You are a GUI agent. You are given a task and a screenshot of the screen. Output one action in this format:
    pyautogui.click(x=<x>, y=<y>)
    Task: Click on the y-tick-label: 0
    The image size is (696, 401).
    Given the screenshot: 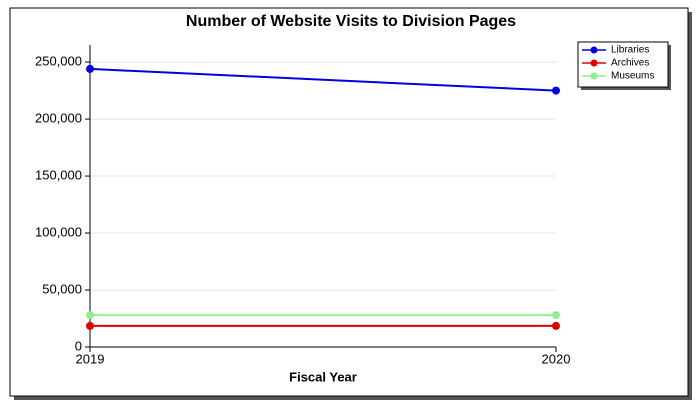 What is the action you would take?
    pyautogui.click(x=78, y=345)
    